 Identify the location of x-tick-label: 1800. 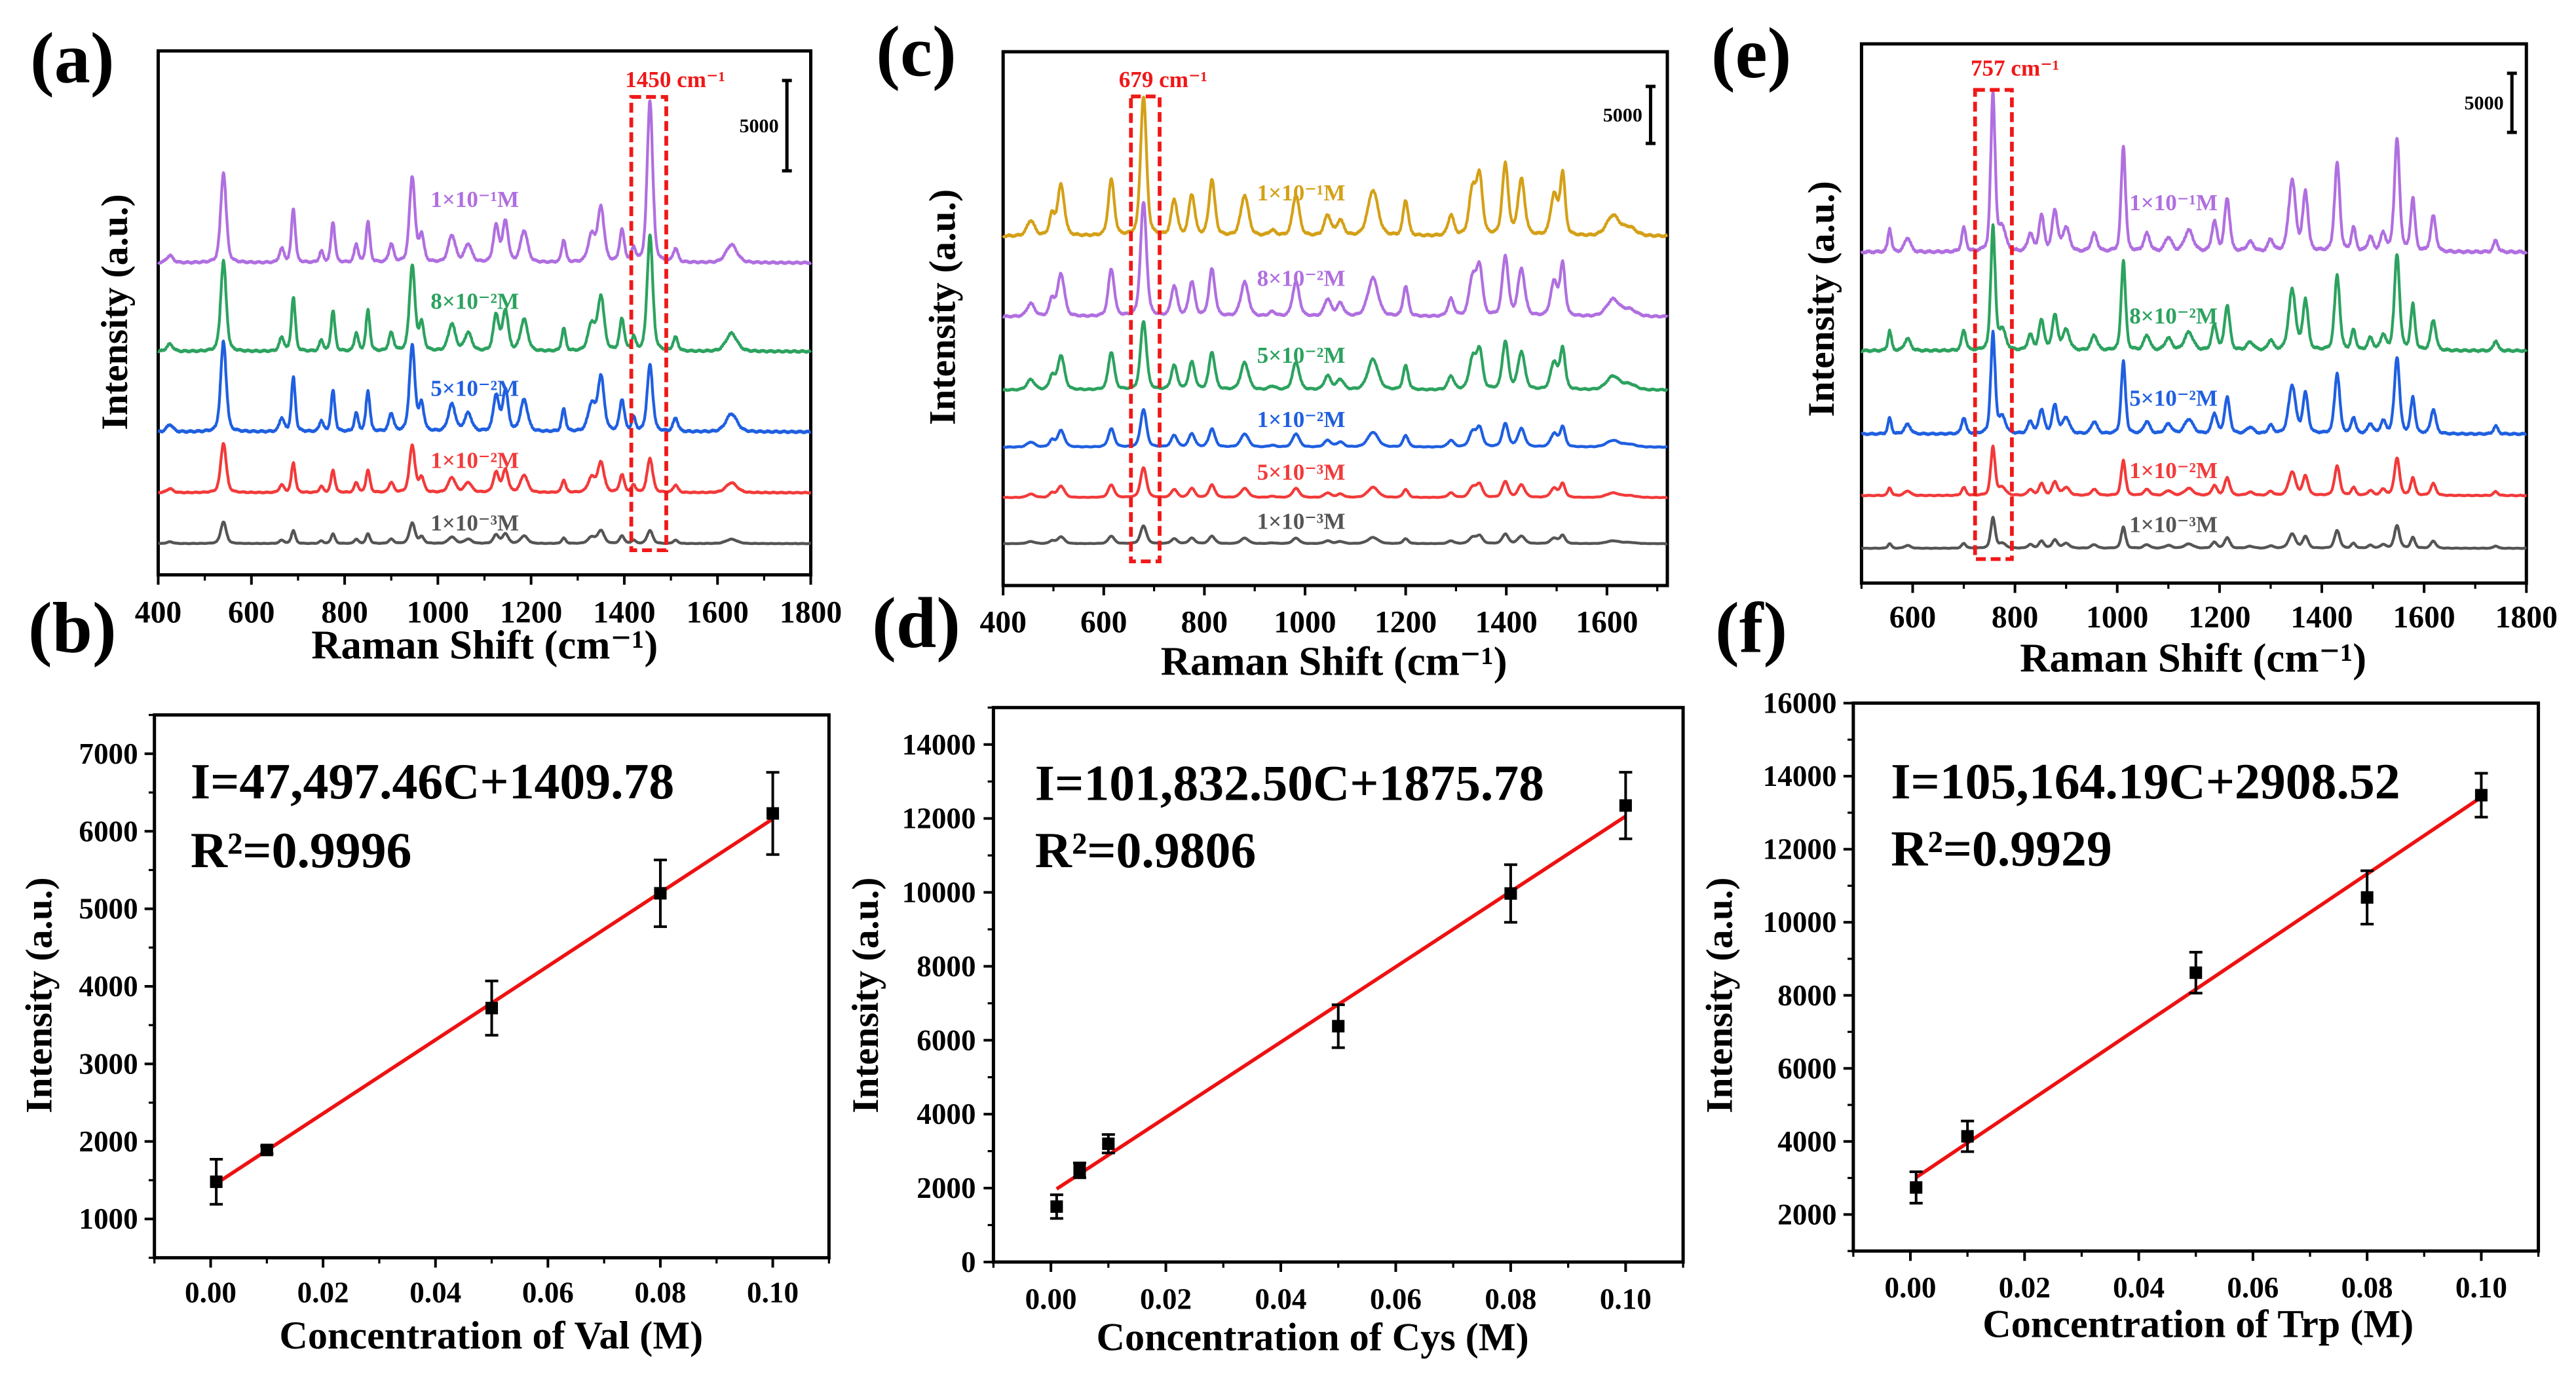
(811, 612).